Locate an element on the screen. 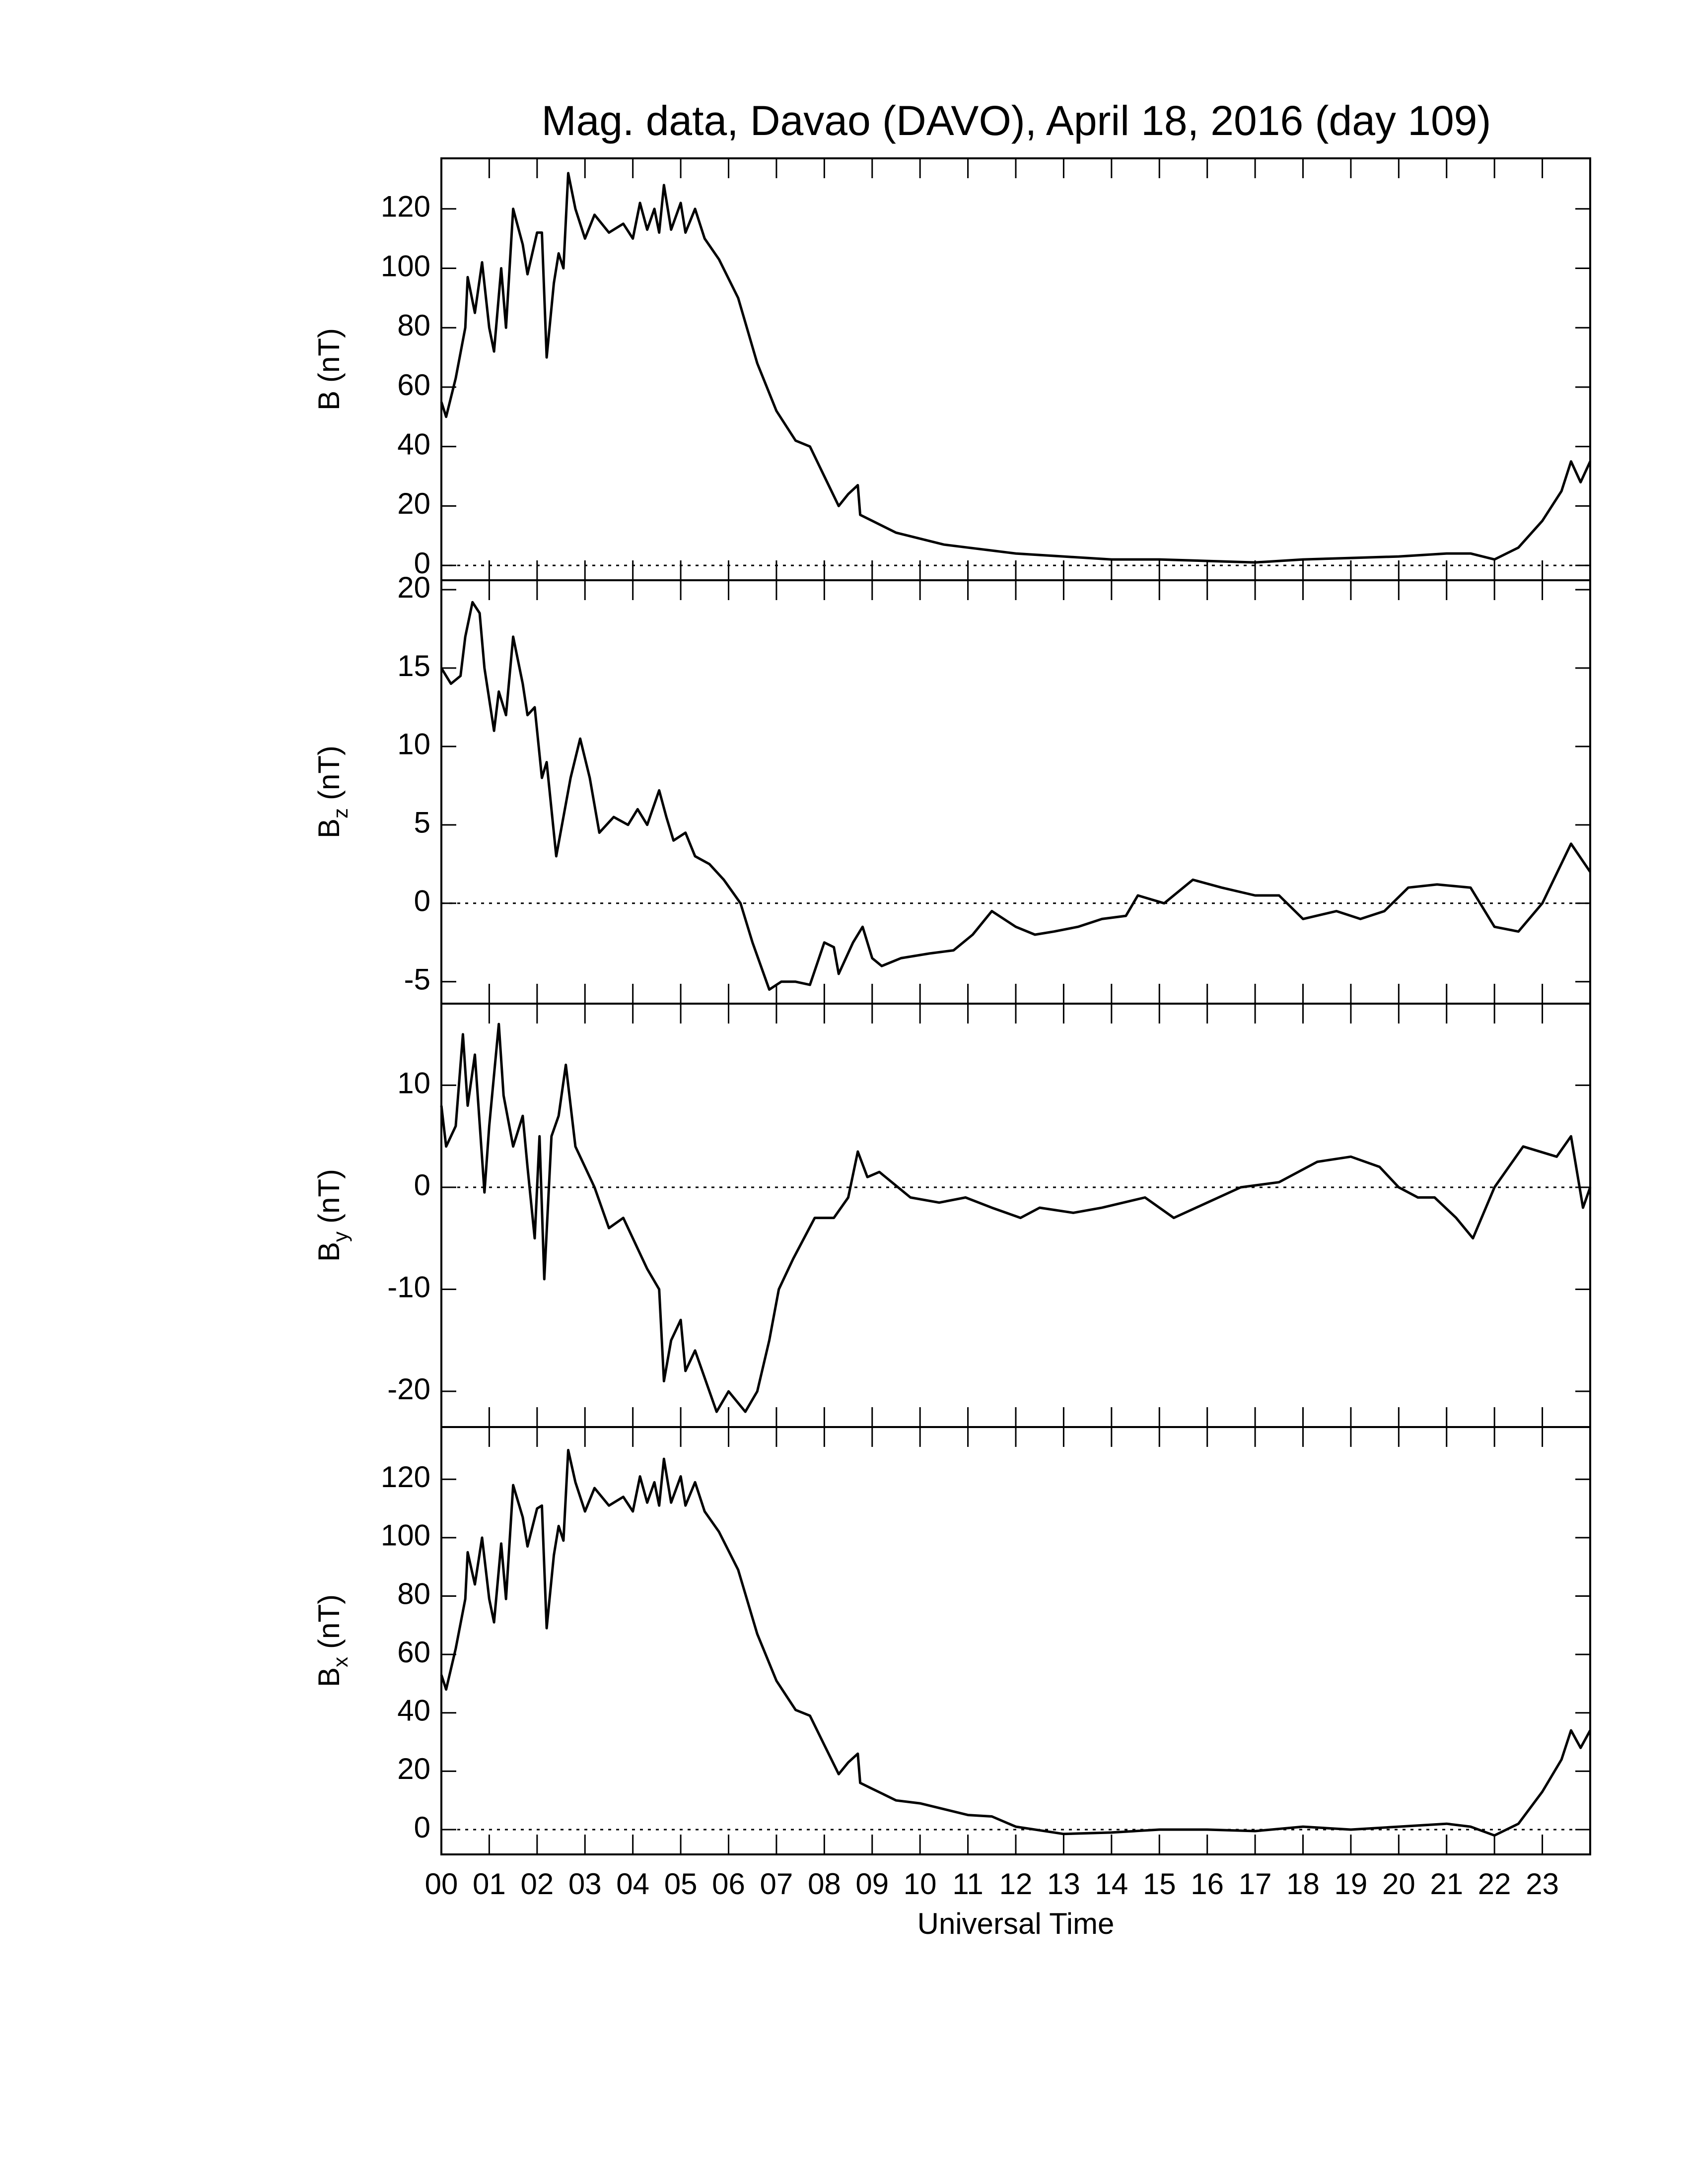  x-tick-label: 11 is located at coordinates (967, 1884).